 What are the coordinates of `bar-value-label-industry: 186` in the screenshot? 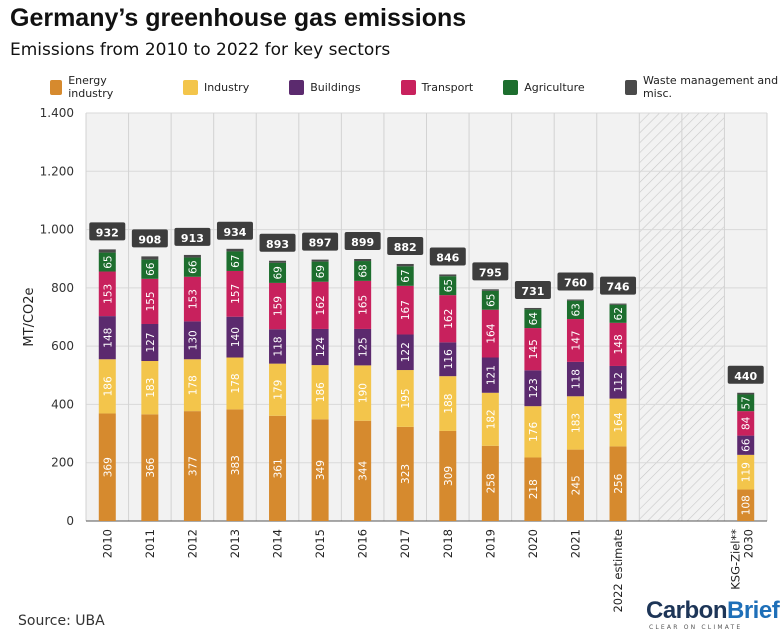 It's located at (321, 392).